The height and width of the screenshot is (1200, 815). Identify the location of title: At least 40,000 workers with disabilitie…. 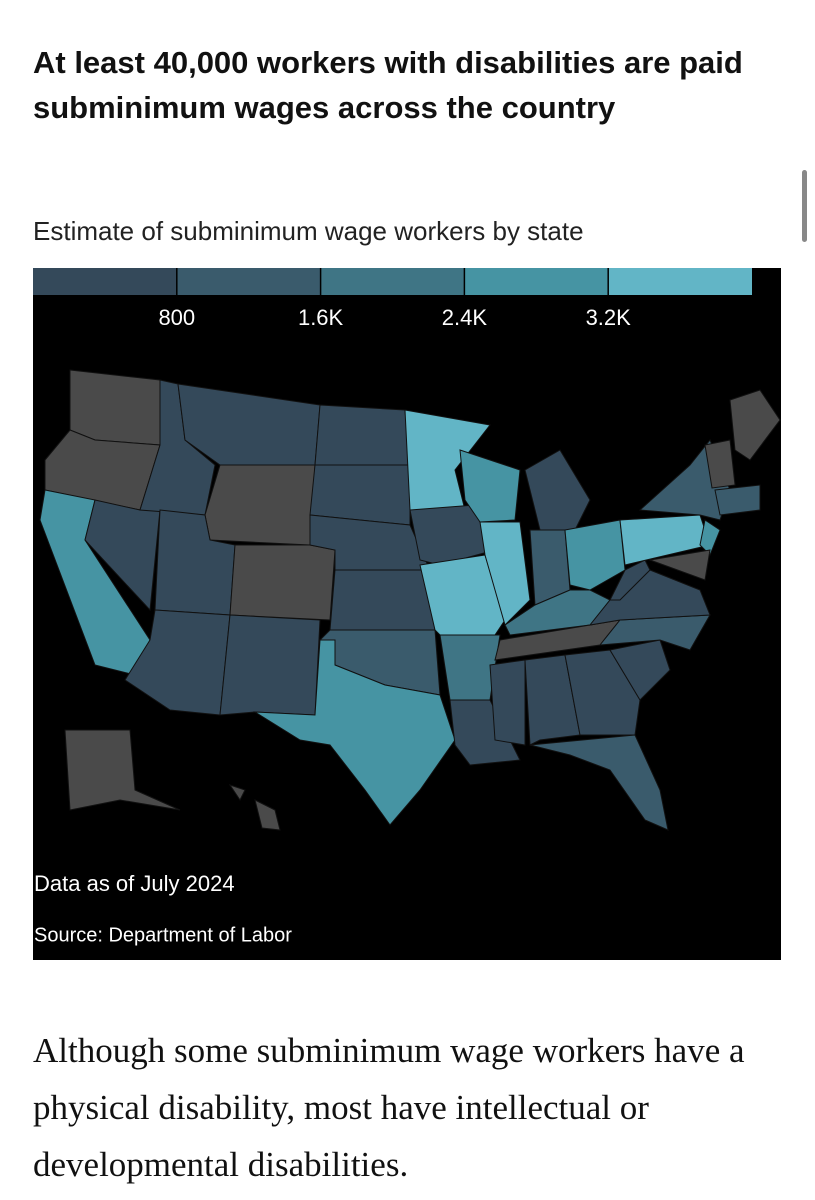
(388, 85).